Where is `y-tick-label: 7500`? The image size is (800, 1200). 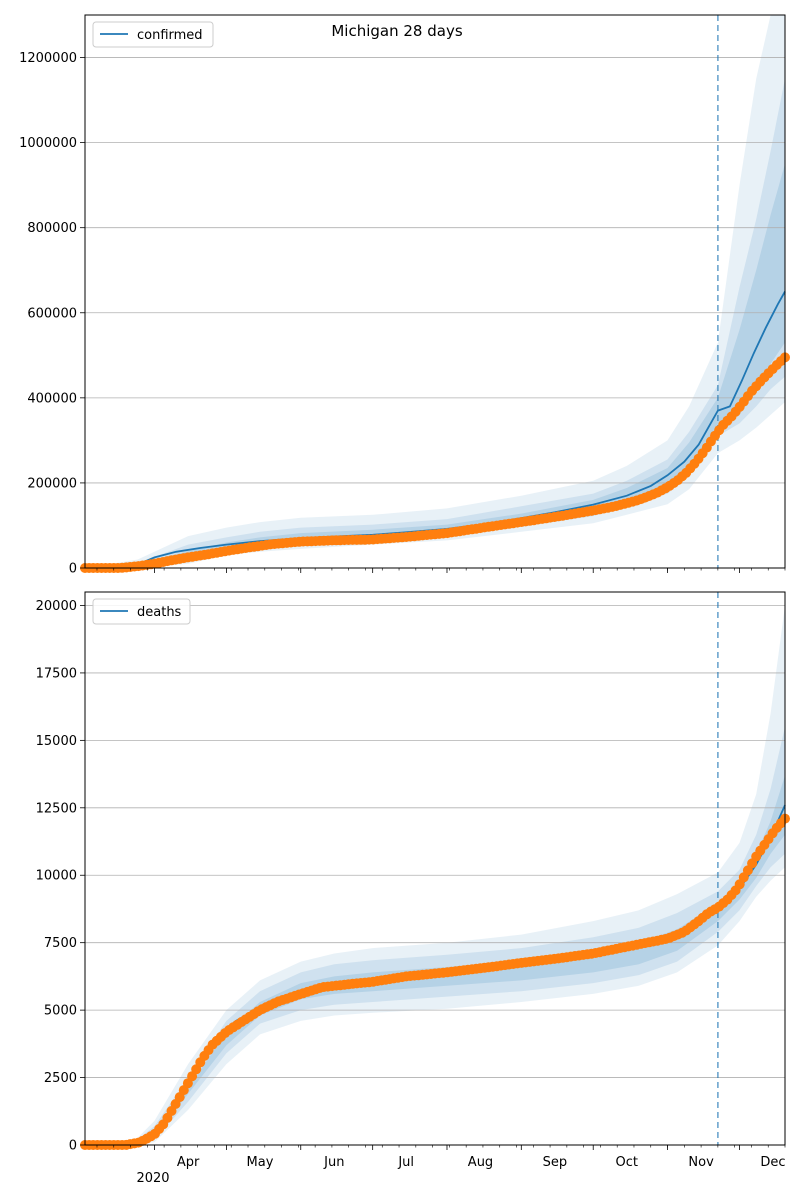
y-tick-label: 7500 is located at coordinates (60, 943).